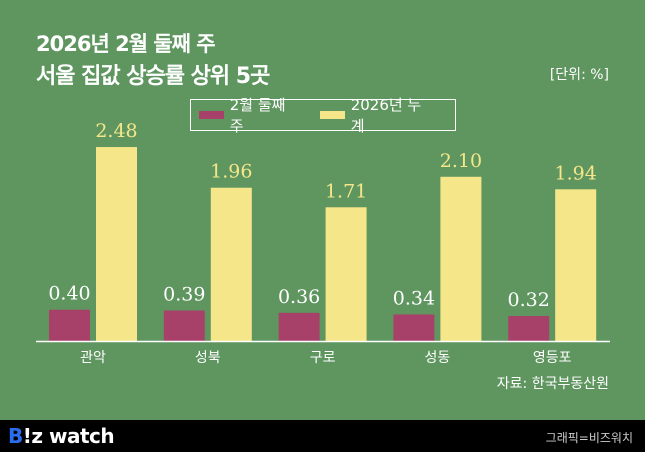 The width and height of the screenshot is (645, 452). What do you see at coordinates (61, 436) in the screenshot?
I see `bizwatch-logo: B!z watch` at bounding box center [61, 436].